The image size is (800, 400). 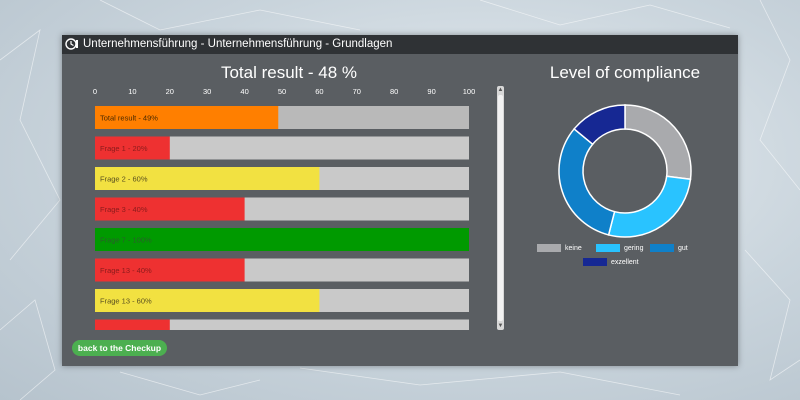 I want to click on scroll-down-arrow-icon: ▼, so click(x=500, y=326).